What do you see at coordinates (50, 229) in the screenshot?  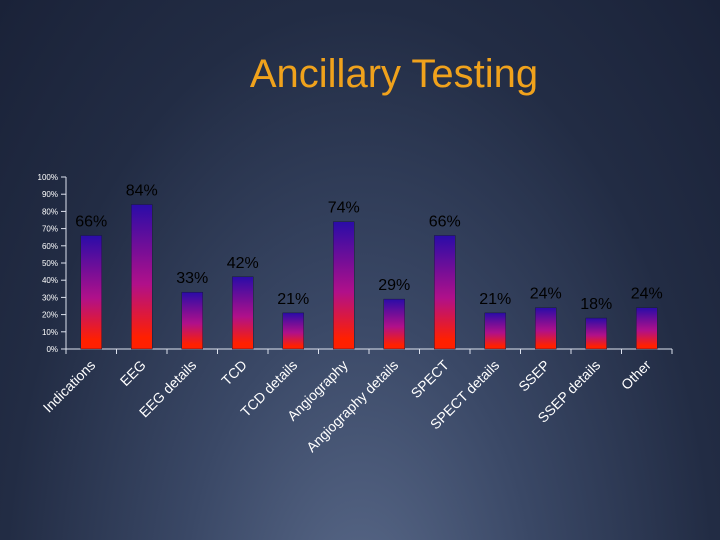 I see `y-tick-label: 70%` at bounding box center [50, 229].